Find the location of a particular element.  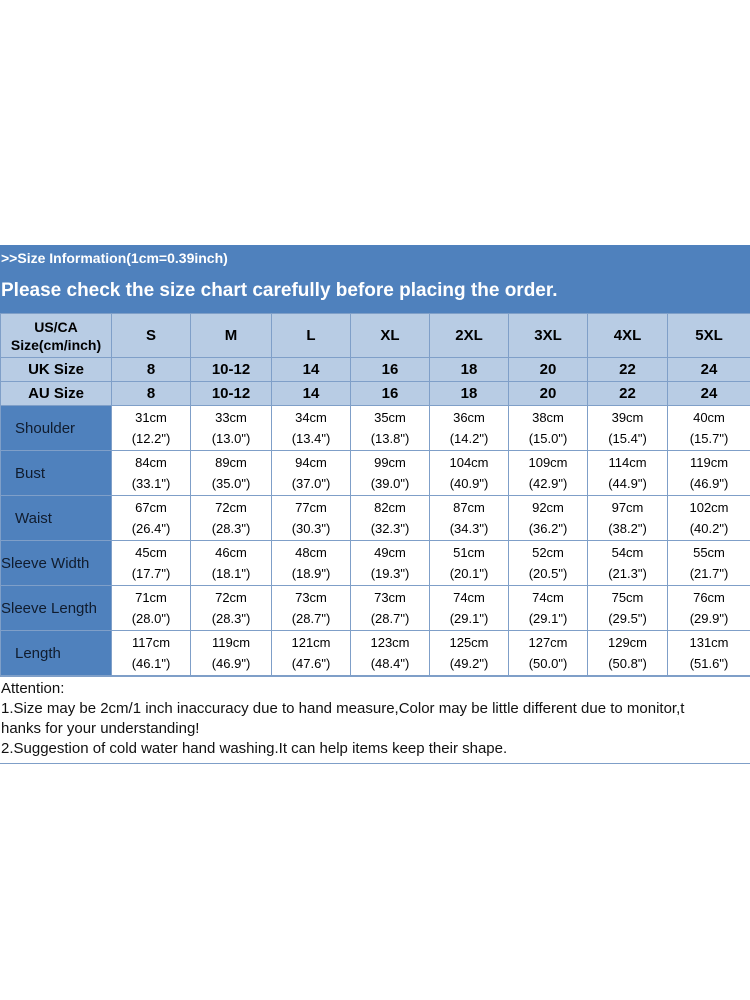

measurement-cell: 92cm (36.2") is located at coordinates (548, 518).